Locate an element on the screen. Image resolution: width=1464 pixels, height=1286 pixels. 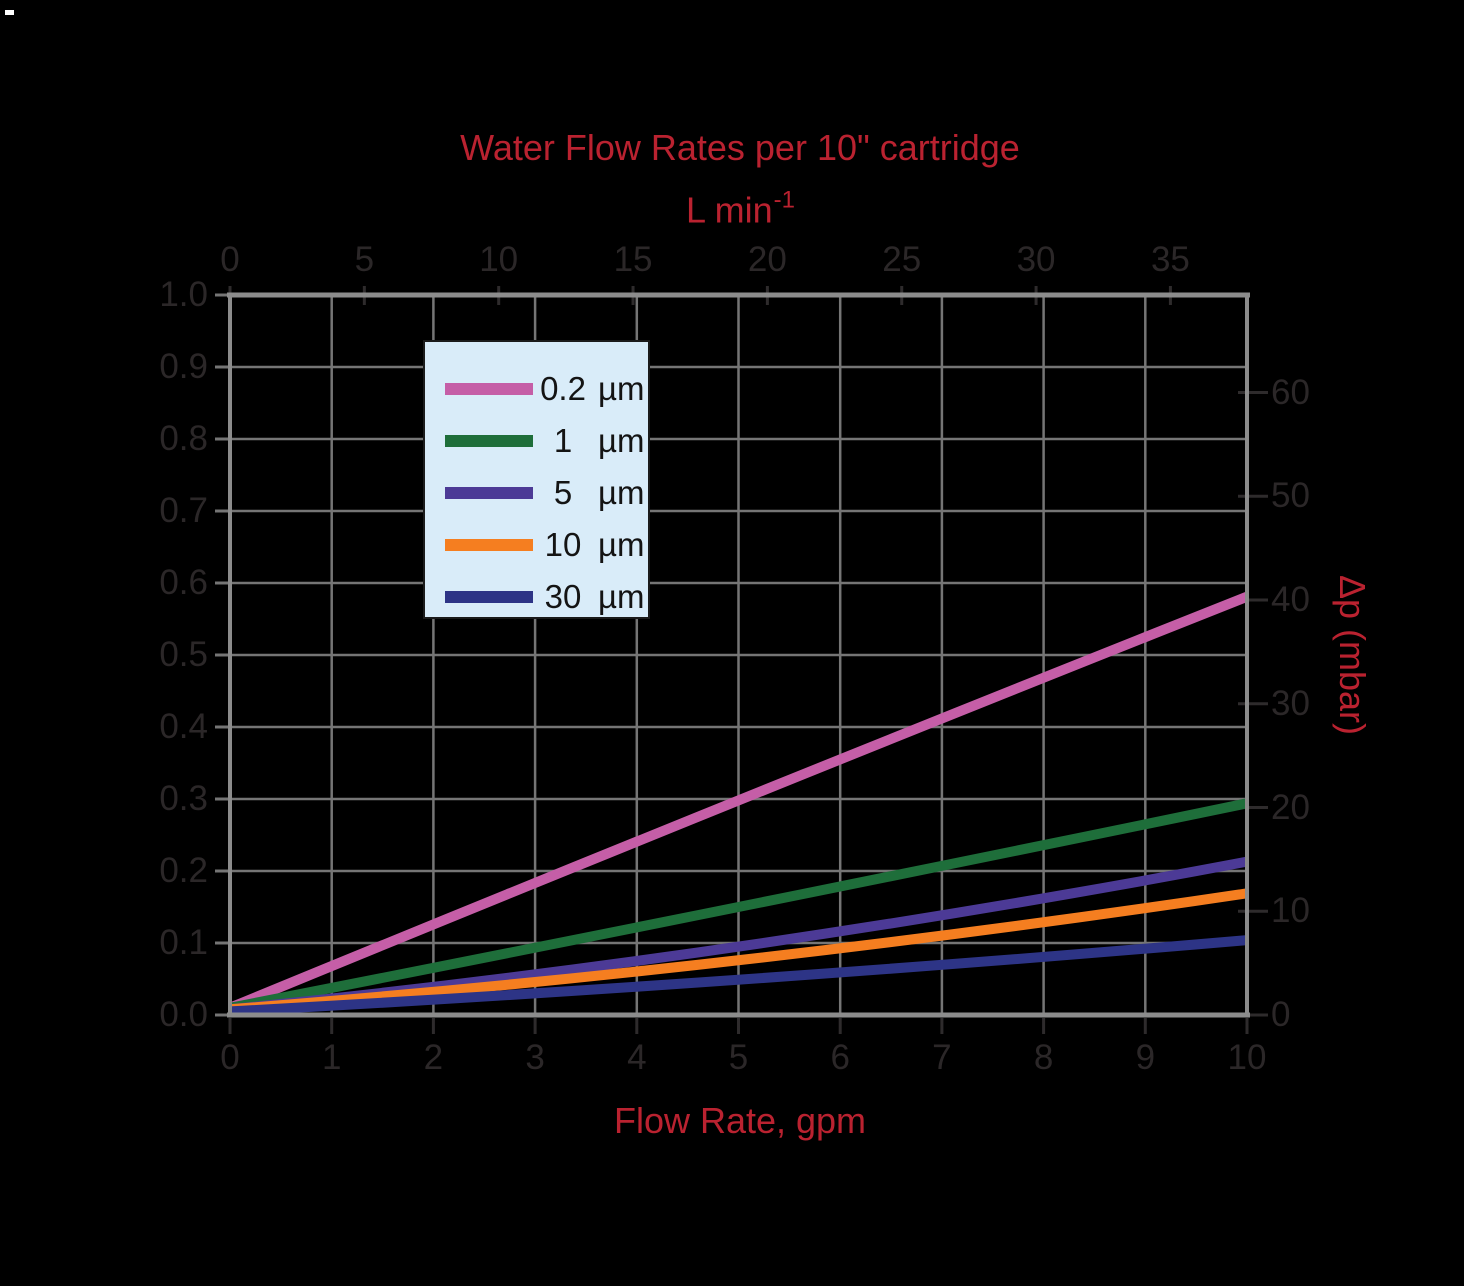
bottom-axis-tick-label: 1 is located at coordinates (331, 1057).